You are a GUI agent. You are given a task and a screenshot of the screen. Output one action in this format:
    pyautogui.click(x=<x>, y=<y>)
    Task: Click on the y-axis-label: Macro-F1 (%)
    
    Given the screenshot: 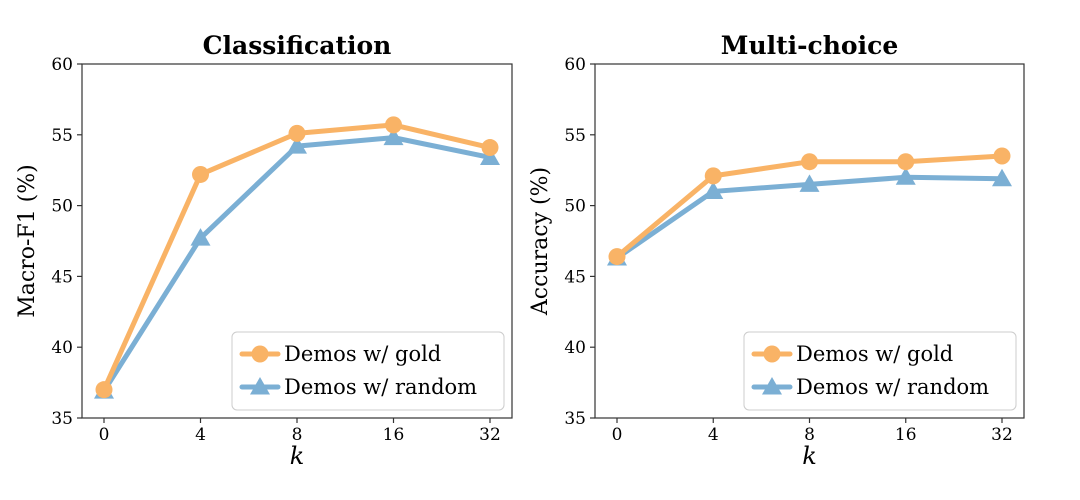 What is the action you would take?
    pyautogui.click(x=27, y=240)
    